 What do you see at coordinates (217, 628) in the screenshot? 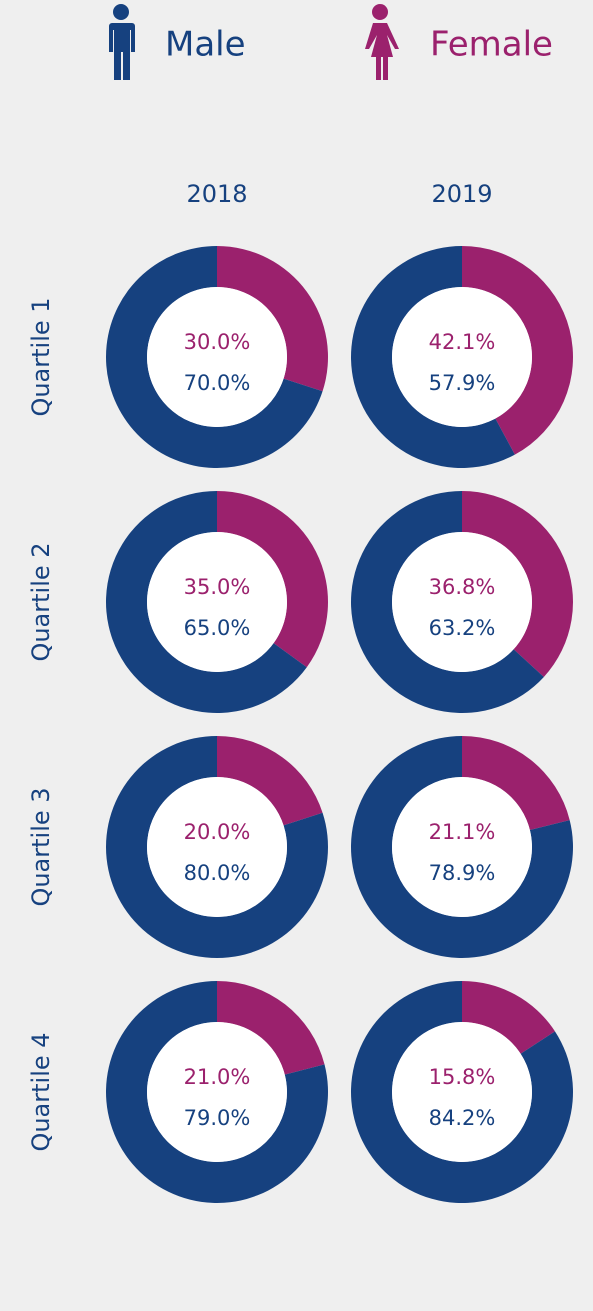
I see `value-label: 65.0%` at bounding box center [217, 628].